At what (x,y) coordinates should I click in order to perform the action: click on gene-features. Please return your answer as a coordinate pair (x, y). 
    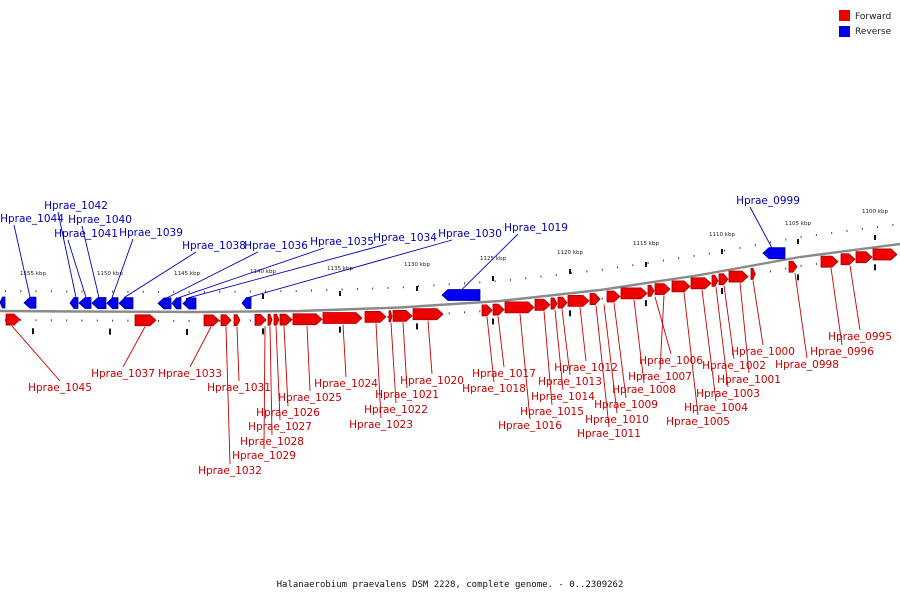
    Looking at the image, I should click on (449, 287).